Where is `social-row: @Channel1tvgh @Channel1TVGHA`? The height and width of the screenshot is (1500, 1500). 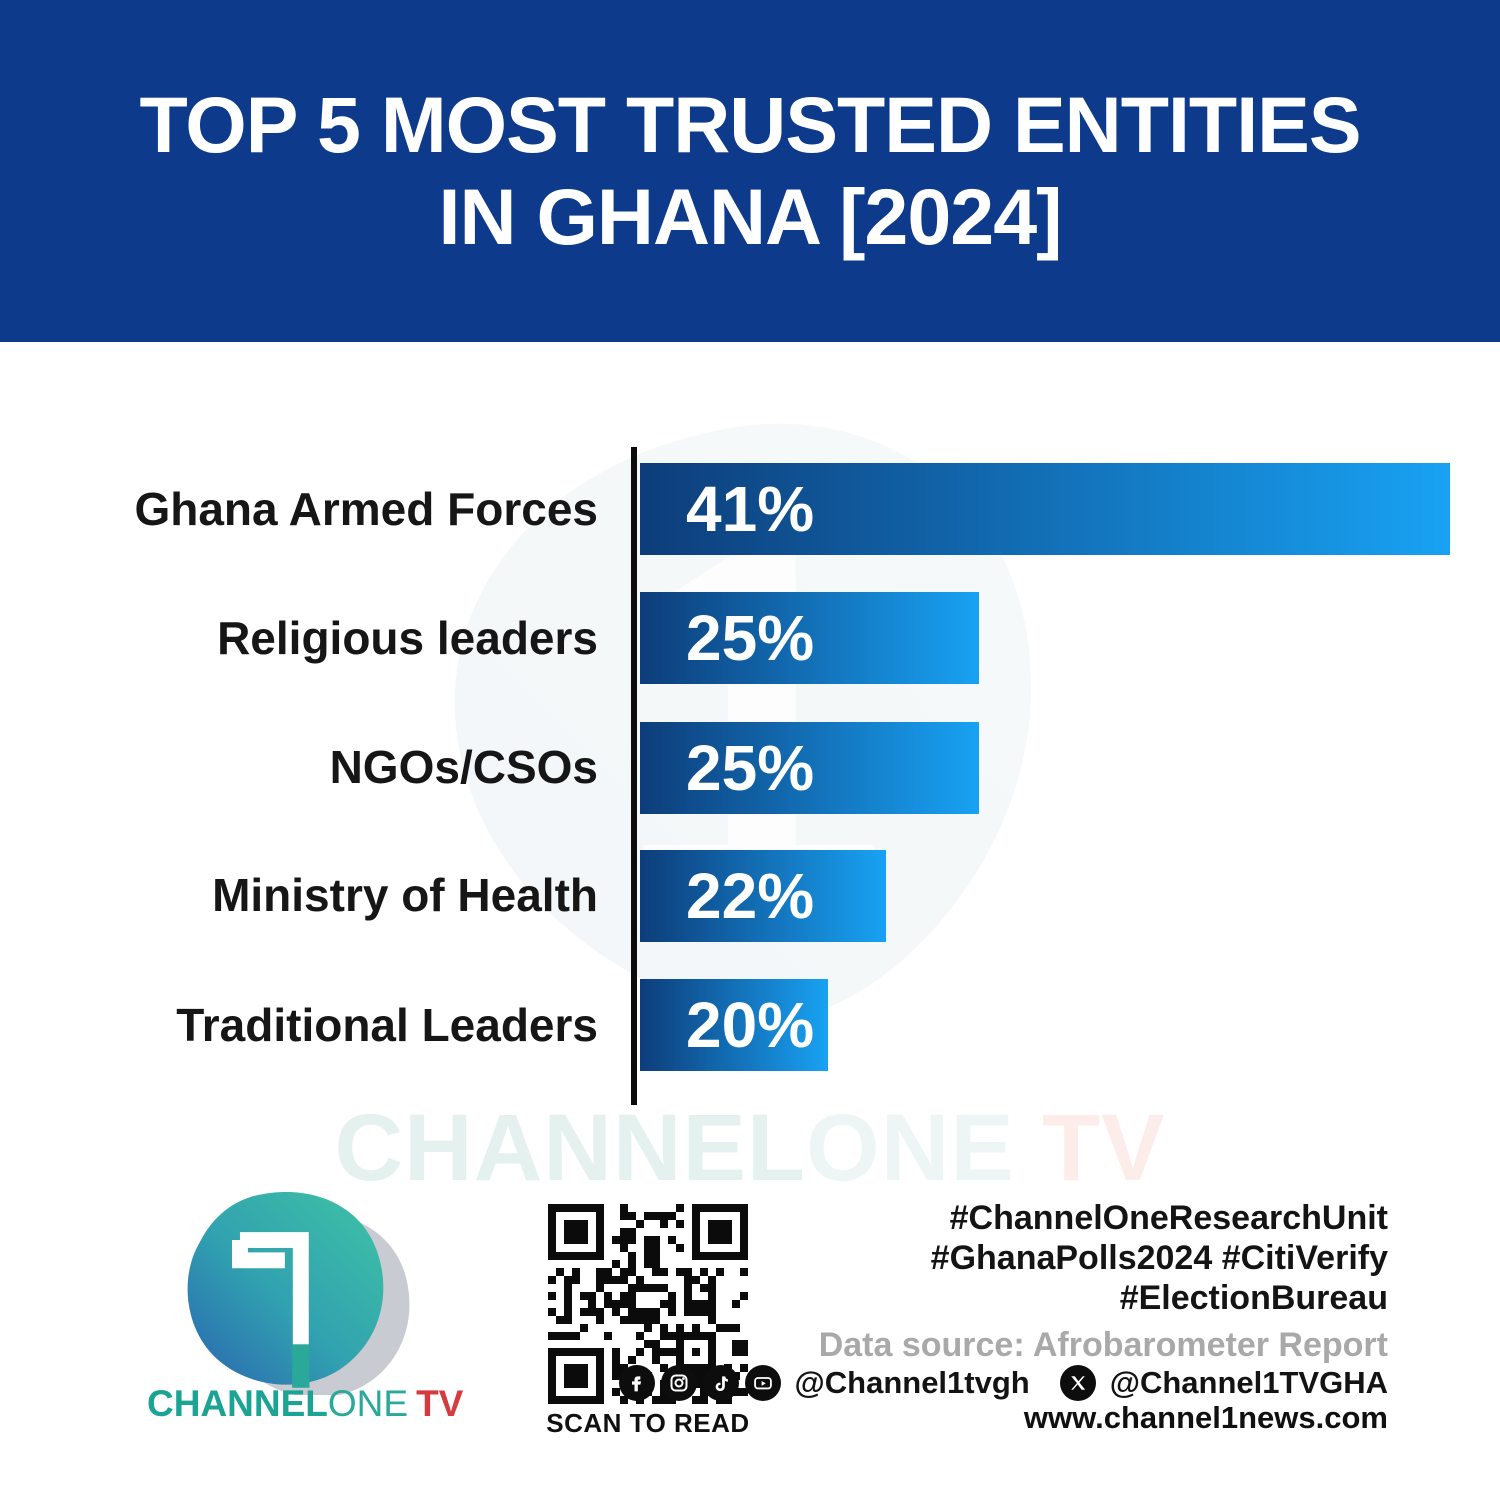 social-row: @Channel1tvgh @Channel1TVGHA is located at coordinates (994, 1383).